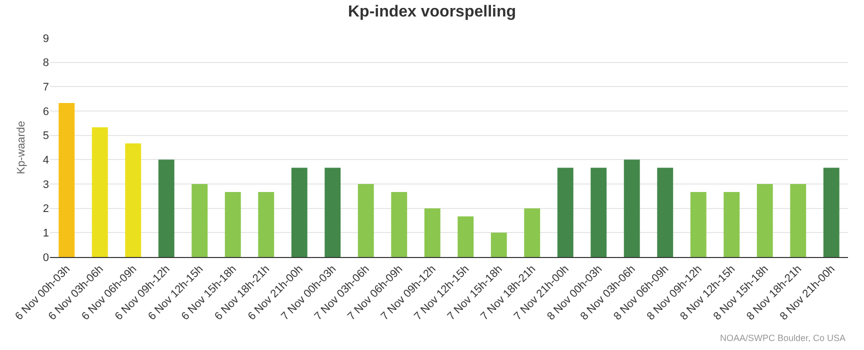 Image resolution: width=864 pixels, height=350 pixels. I want to click on y-tick-label: 8, so click(45, 63).